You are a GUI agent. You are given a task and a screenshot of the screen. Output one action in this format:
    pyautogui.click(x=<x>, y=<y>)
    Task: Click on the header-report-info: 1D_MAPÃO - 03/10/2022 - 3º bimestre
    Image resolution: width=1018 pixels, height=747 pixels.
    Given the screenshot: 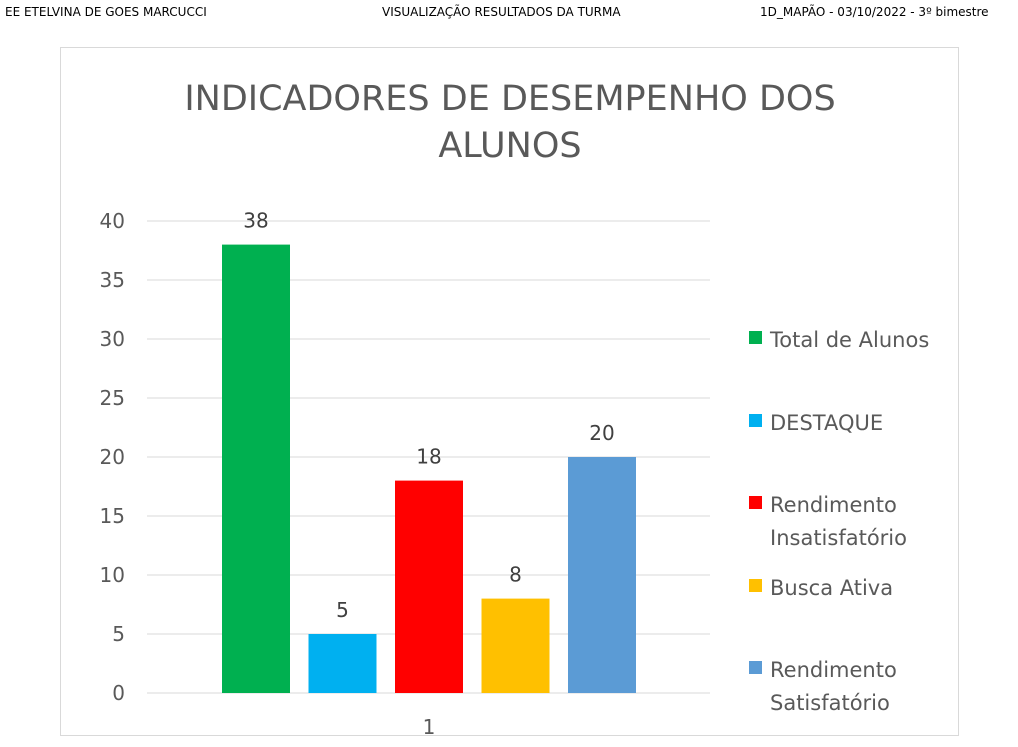 What is the action you would take?
    pyautogui.click(x=874, y=12)
    